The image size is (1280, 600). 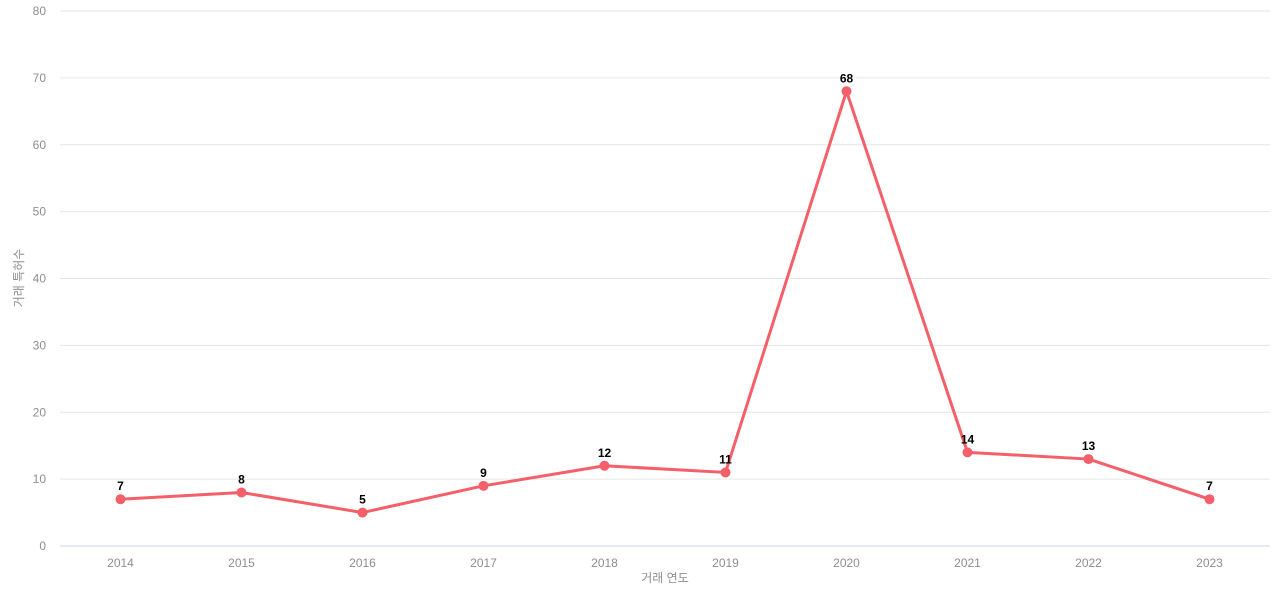 I want to click on x-tick-label: 2017, so click(x=483, y=563).